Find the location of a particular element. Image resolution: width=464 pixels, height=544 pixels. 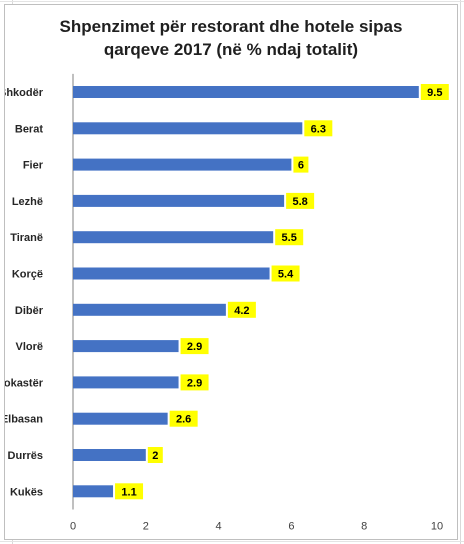

data-label: 5.4 is located at coordinates (286, 275).